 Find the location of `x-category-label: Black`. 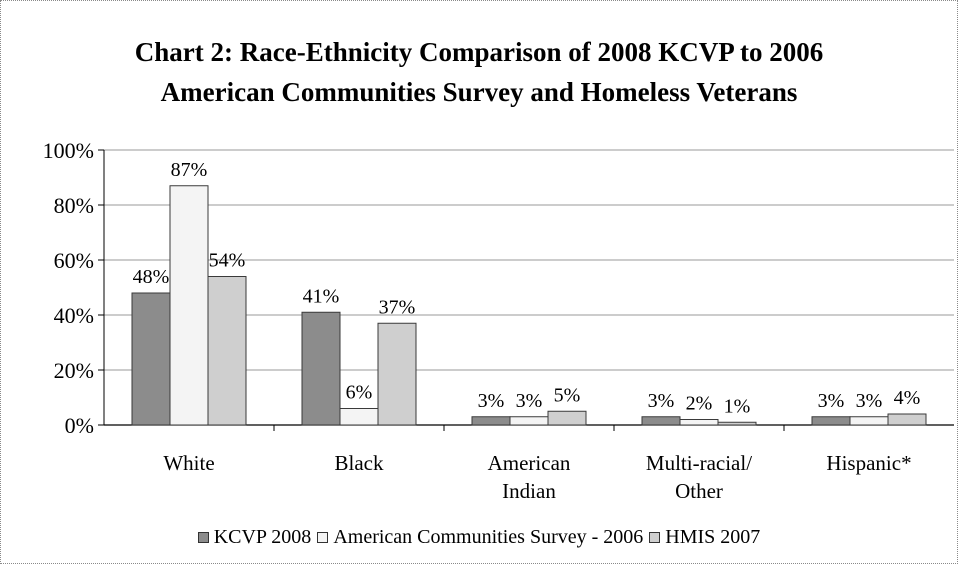

x-category-label: Black is located at coordinates (359, 463).